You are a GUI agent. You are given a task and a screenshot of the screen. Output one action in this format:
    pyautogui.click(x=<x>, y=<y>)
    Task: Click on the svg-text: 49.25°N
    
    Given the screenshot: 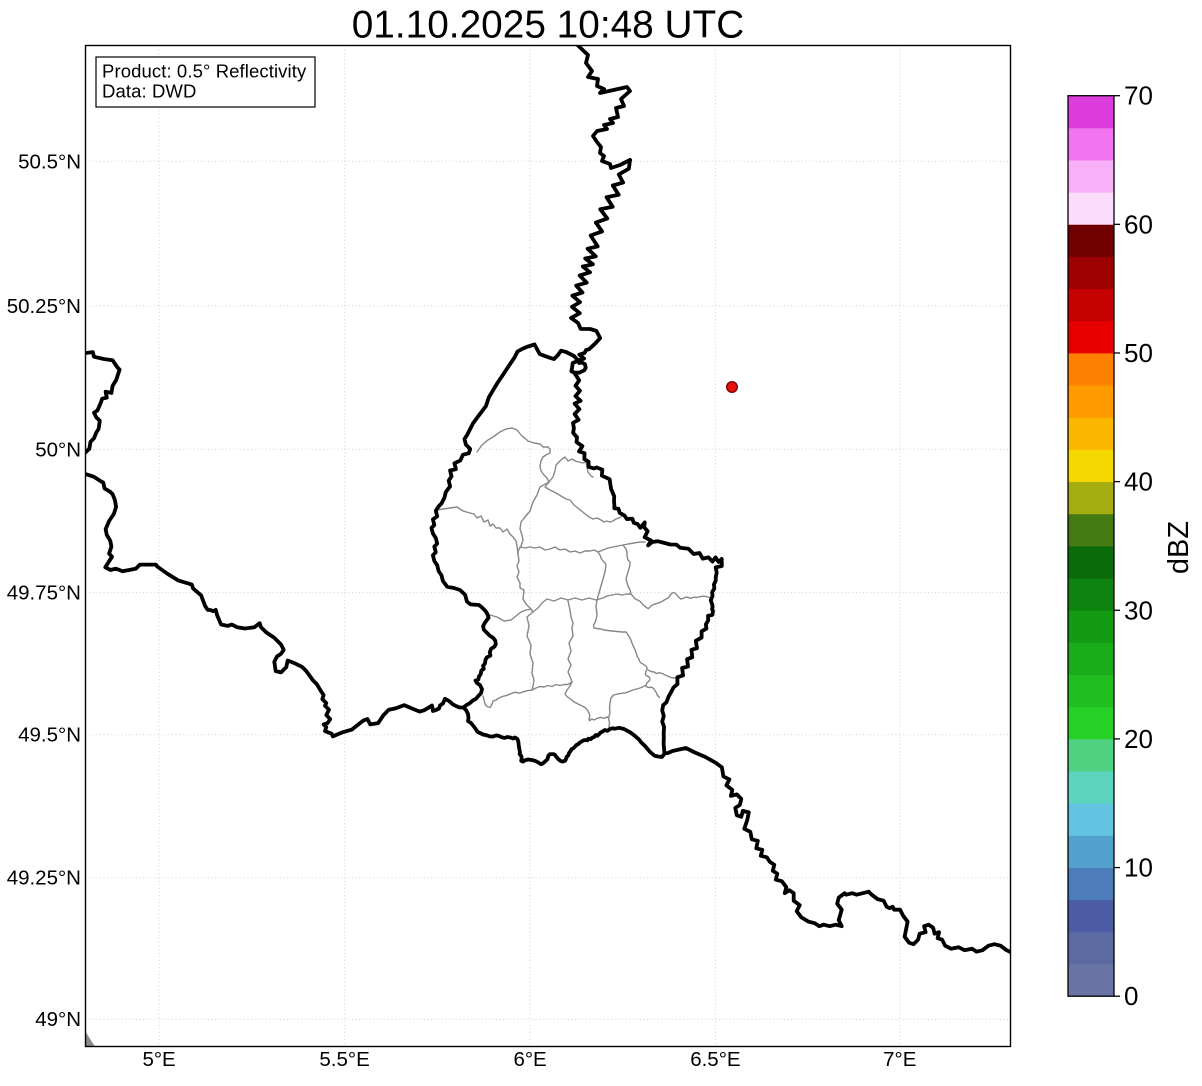 What is the action you would take?
    pyautogui.click(x=44, y=878)
    